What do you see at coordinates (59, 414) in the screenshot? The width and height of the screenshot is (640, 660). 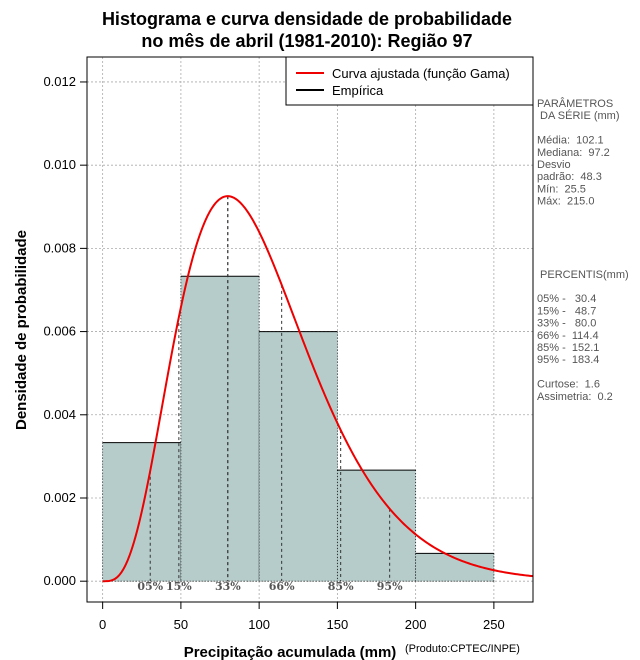 I see `y-tick-label-2: 0.004` at bounding box center [59, 414].